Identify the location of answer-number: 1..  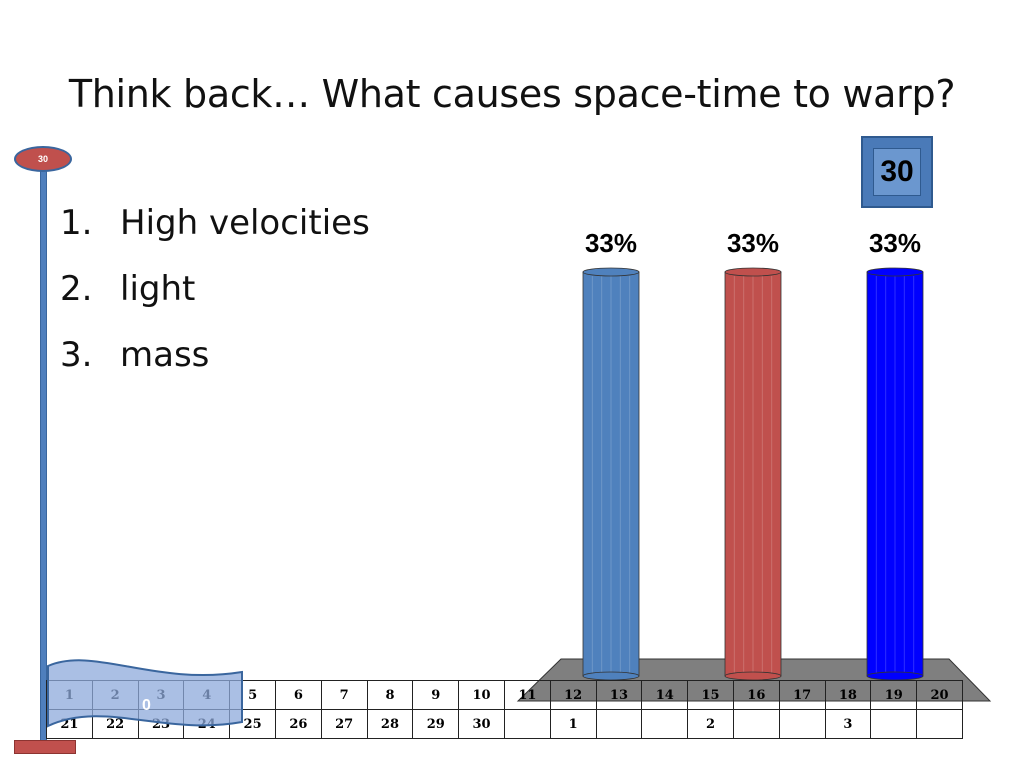
(76, 223).